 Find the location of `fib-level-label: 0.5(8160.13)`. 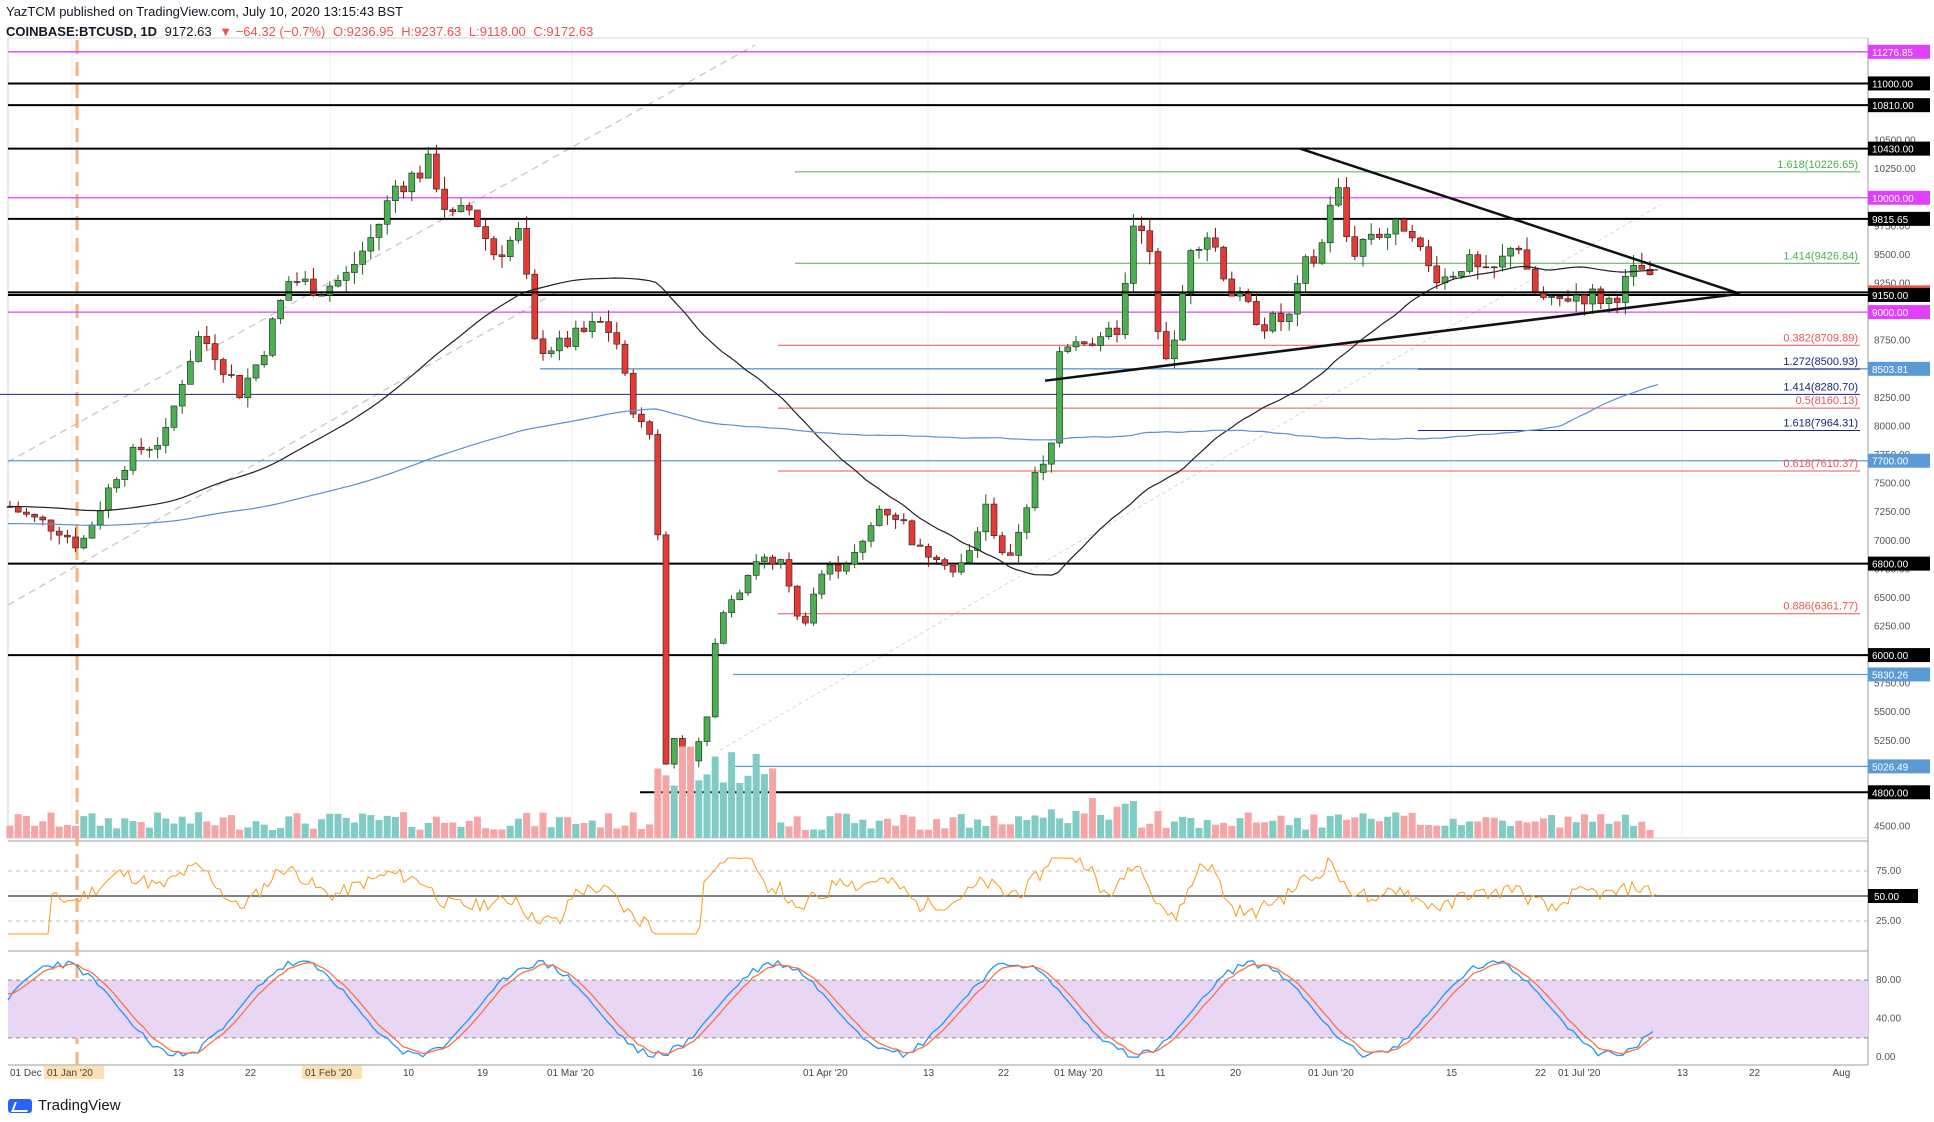

fib-level-label: 0.5(8160.13) is located at coordinates (1827, 401).